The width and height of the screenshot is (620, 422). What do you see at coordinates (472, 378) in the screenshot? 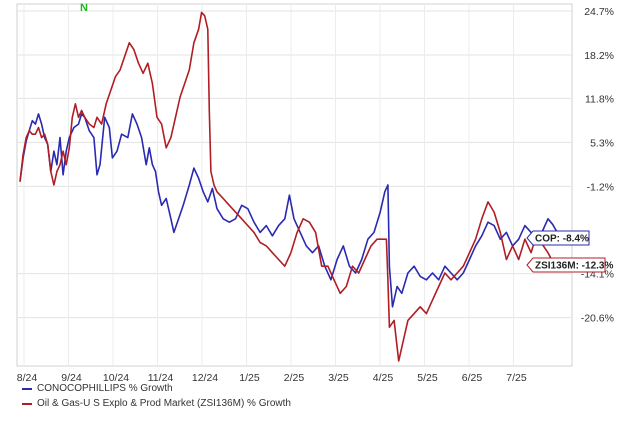
I see `x-tick-label: 6/25` at bounding box center [472, 378].